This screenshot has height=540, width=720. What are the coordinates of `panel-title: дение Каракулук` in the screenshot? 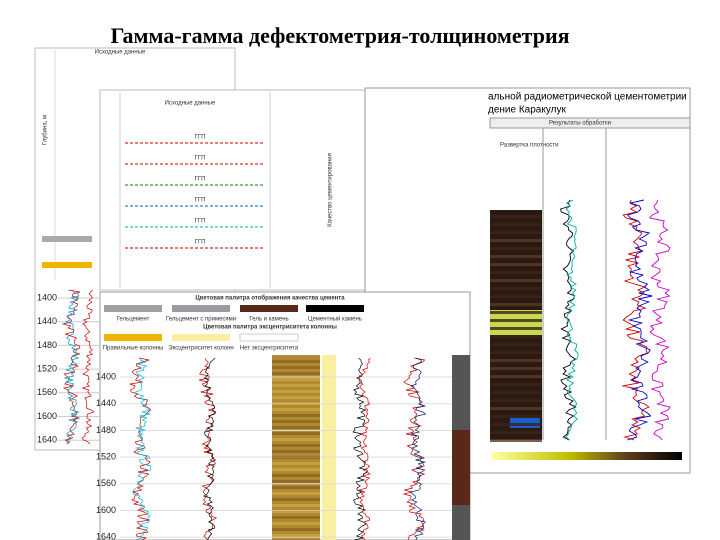 It's located at (527, 110).